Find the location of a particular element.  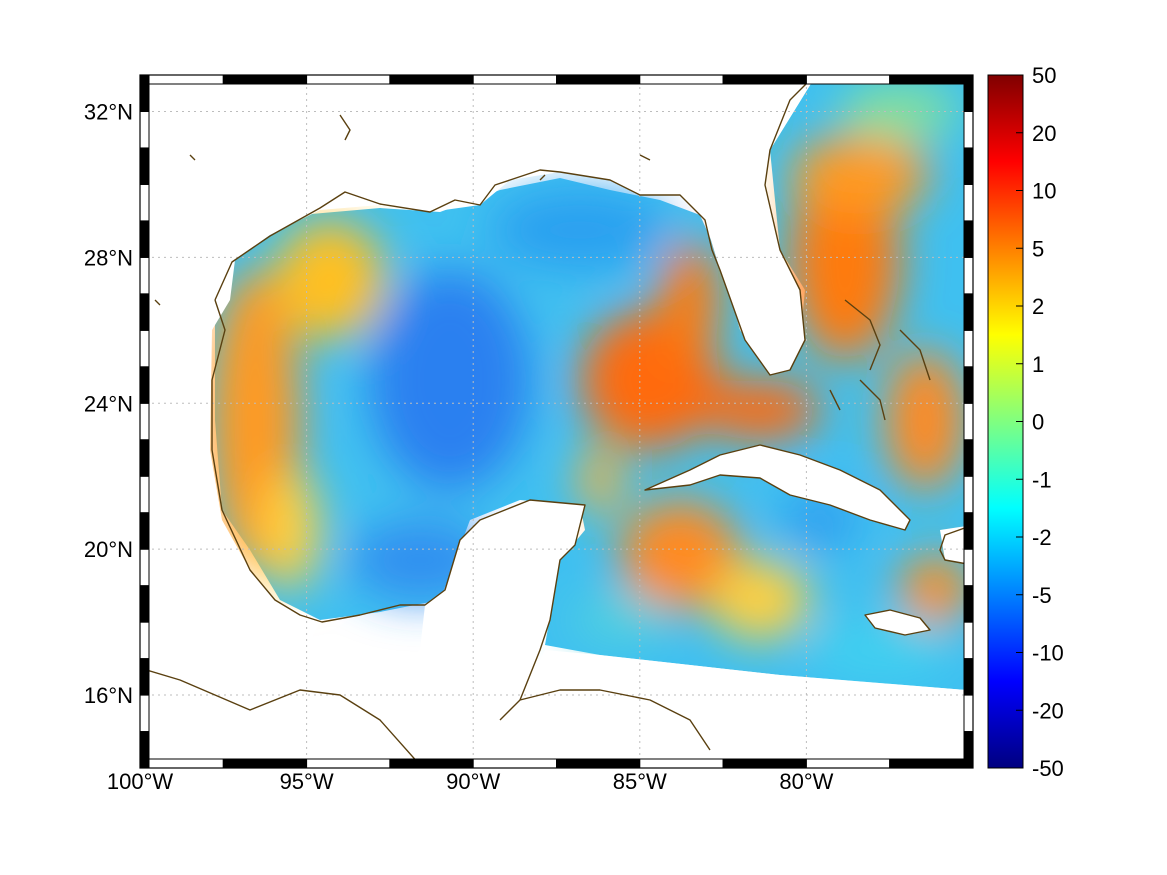

coast-honduras is located at coordinates (615, 720).